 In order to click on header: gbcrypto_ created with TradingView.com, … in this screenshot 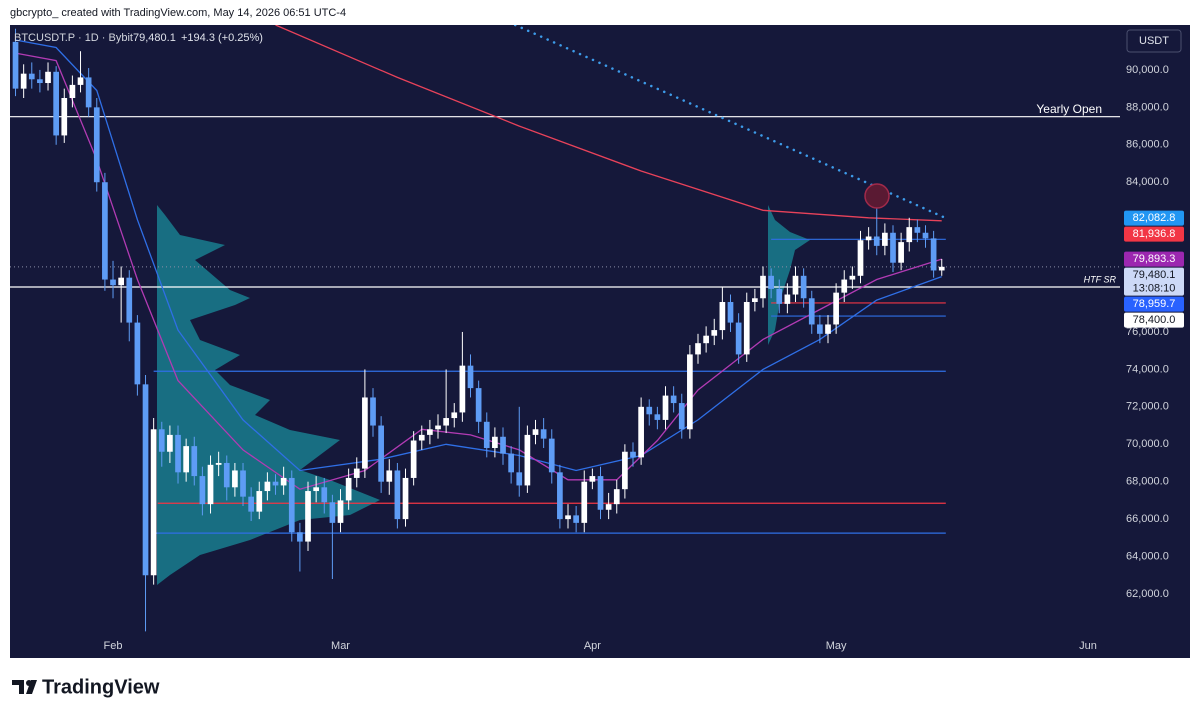, I will do `click(178, 13)`.